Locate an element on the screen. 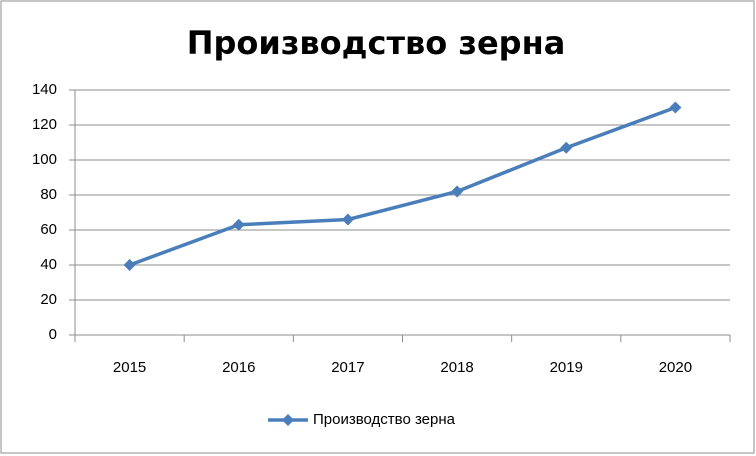 The height and width of the screenshot is (456, 756). y-tick-label: 60 is located at coordinates (48, 229).